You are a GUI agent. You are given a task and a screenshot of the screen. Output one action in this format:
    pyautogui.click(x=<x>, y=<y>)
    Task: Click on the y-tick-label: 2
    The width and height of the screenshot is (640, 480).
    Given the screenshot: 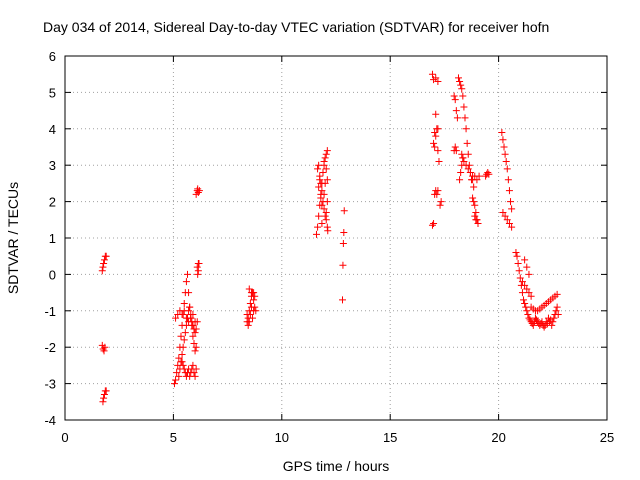 What is the action you would take?
    pyautogui.click(x=52, y=202)
    